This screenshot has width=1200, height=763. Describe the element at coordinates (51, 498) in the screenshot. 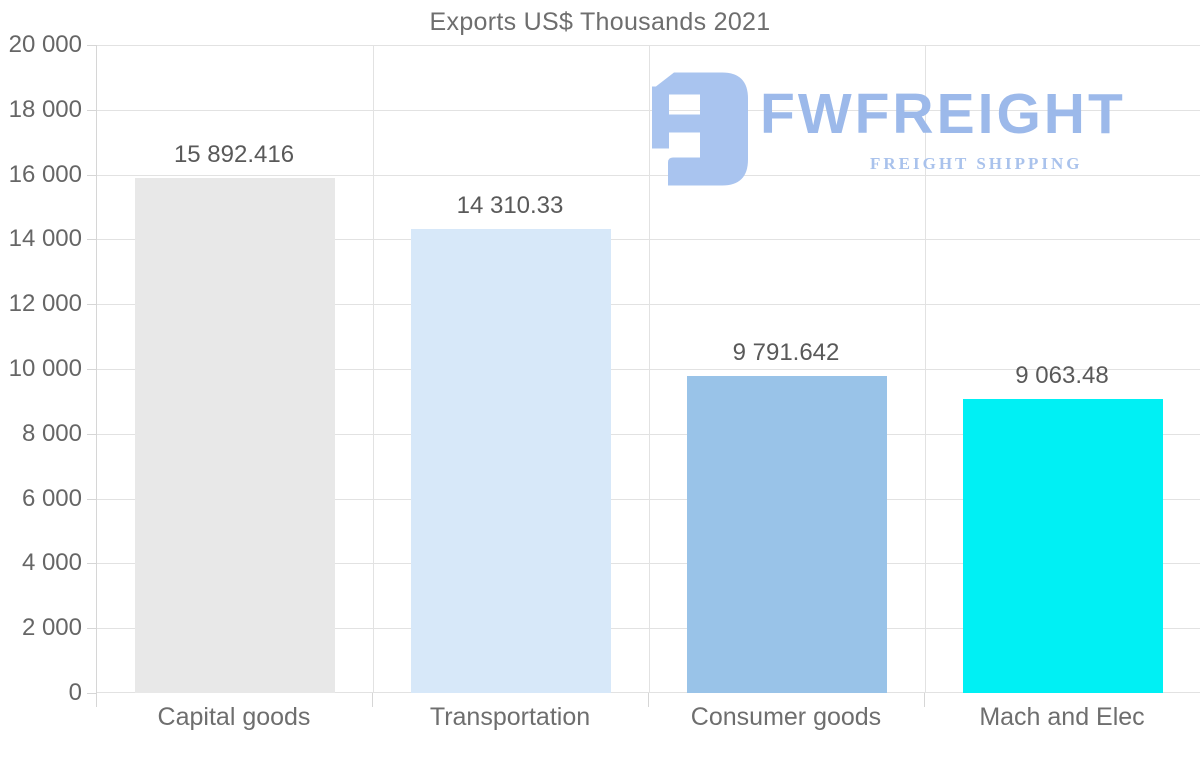

I see `y-tick-label: 6 000` at that location.